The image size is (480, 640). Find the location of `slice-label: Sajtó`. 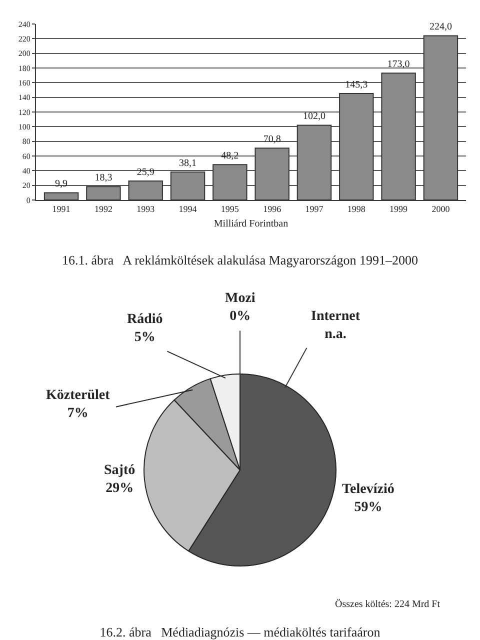

slice-label: Sajtó is located at coordinates (120, 470).